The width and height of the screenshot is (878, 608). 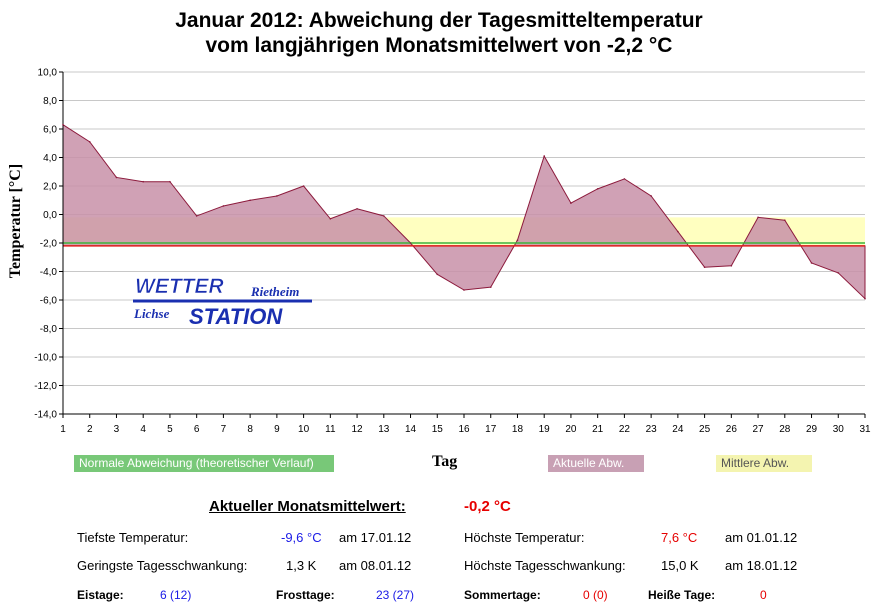 I want to click on x-tick-label: 9, so click(x=277, y=429).